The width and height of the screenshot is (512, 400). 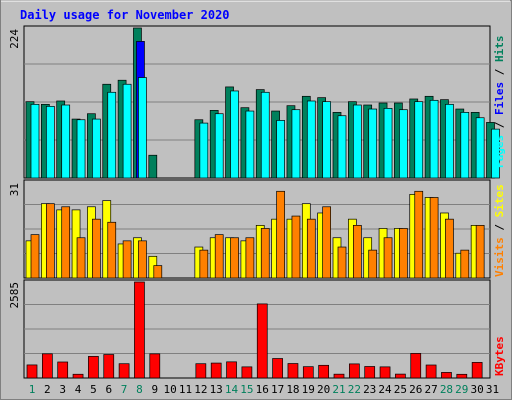 I want to click on day-label: 13, so click(x=216, y=389).